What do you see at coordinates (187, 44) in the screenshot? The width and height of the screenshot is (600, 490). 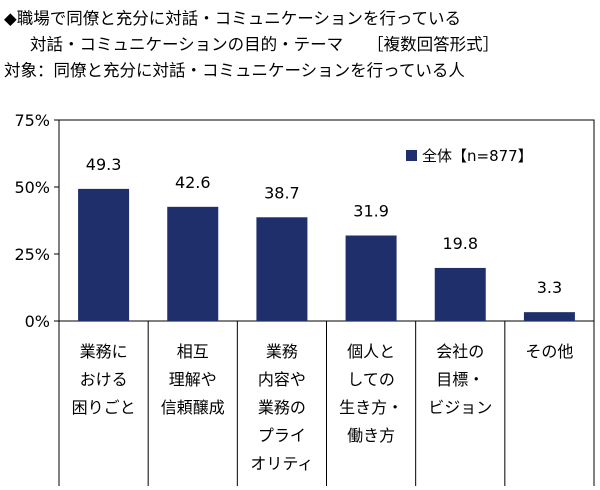 I see `chart-title-line2-text: 対話・コミュニケーションの目的・テーマ` at bounding box center [187, 44].